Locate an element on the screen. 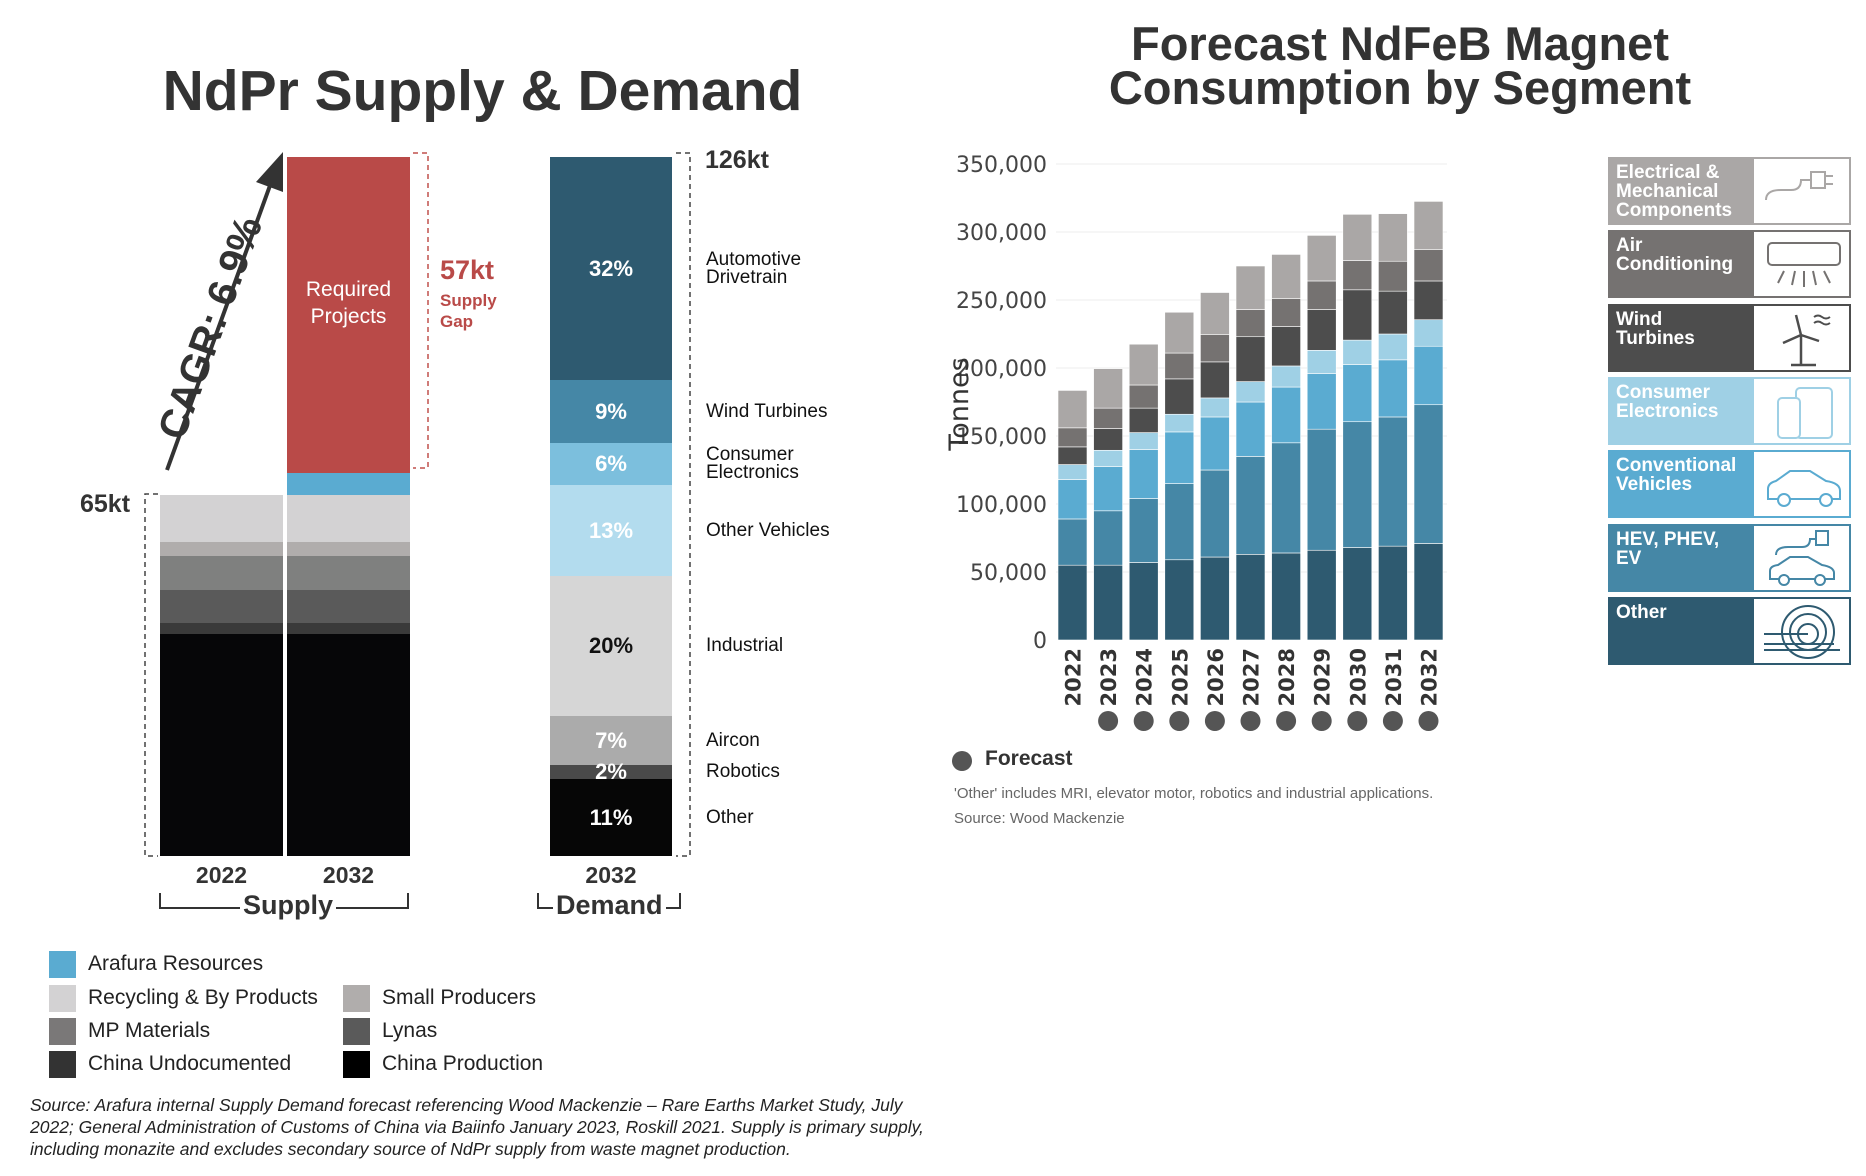 The height and width of the screenshot is (1176, 1866). bar-segment-consumer-electronics-2029 is located at coordinates (1321, 362).